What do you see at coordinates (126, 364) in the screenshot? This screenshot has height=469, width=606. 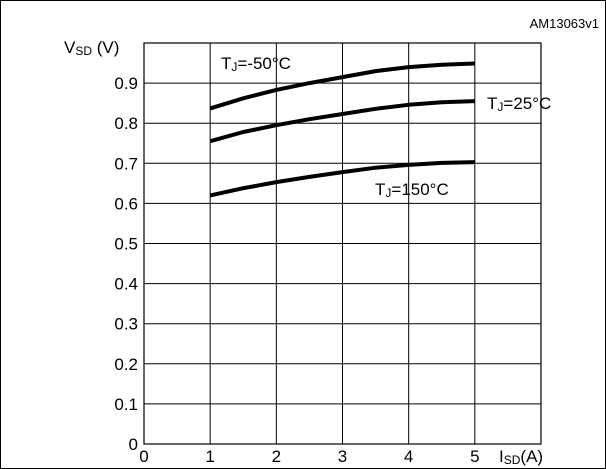 I see `y-tick-label: 0.2` at bounding box center [126, 364].